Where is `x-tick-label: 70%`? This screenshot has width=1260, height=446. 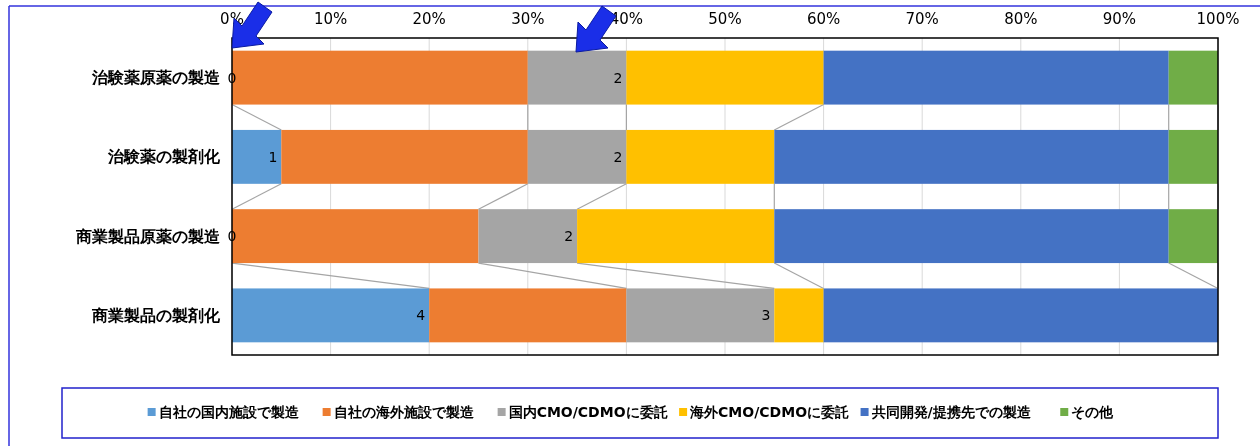 x-tick-label: 70% is located at coordinates (922, 19).